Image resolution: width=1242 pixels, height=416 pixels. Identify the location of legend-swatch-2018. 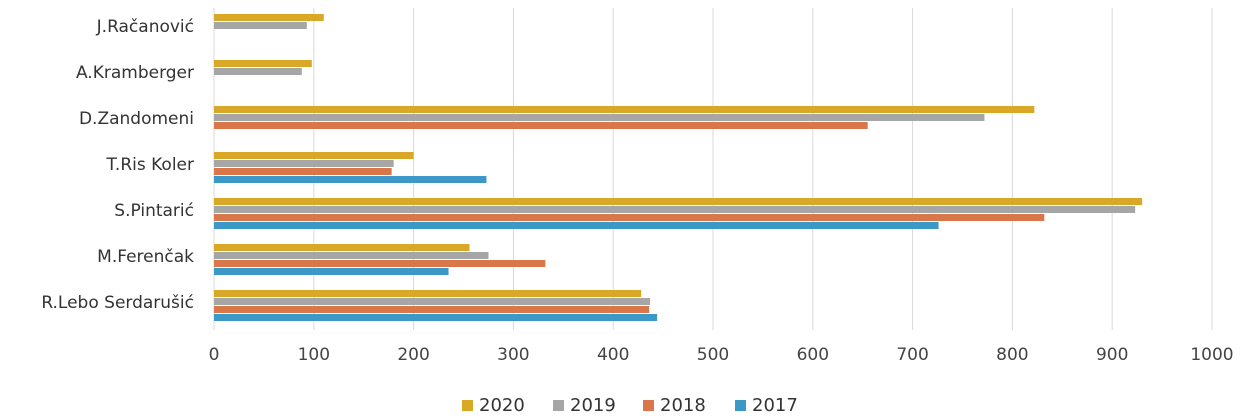
(648, 405).